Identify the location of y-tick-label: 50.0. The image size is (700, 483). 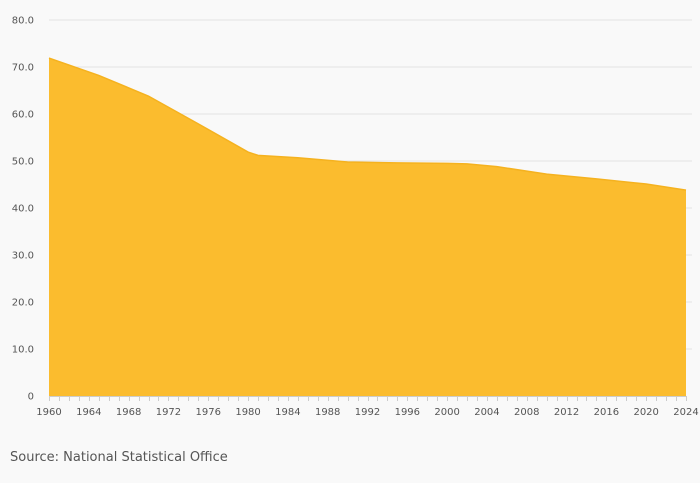
(23, 162).